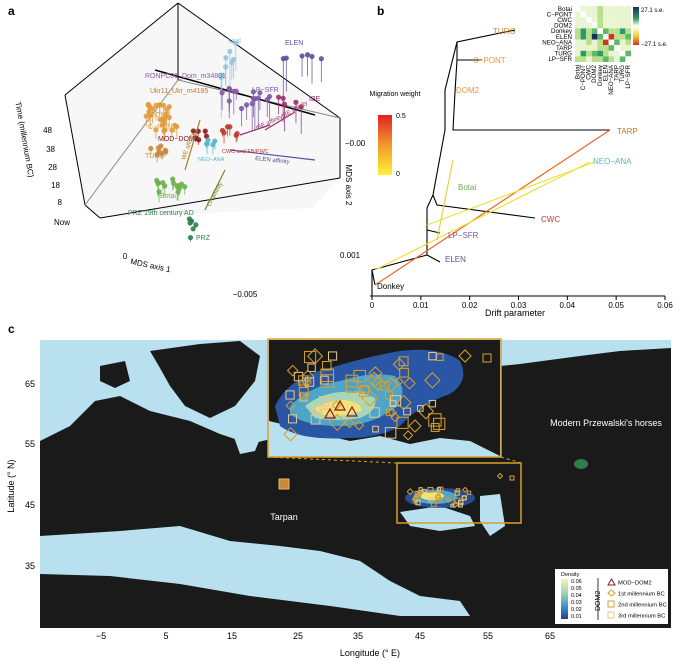  Describe the element at coordinates (515, 313) in the screenshot. I see `b-x-axis-label: Drift parameter` at that location.